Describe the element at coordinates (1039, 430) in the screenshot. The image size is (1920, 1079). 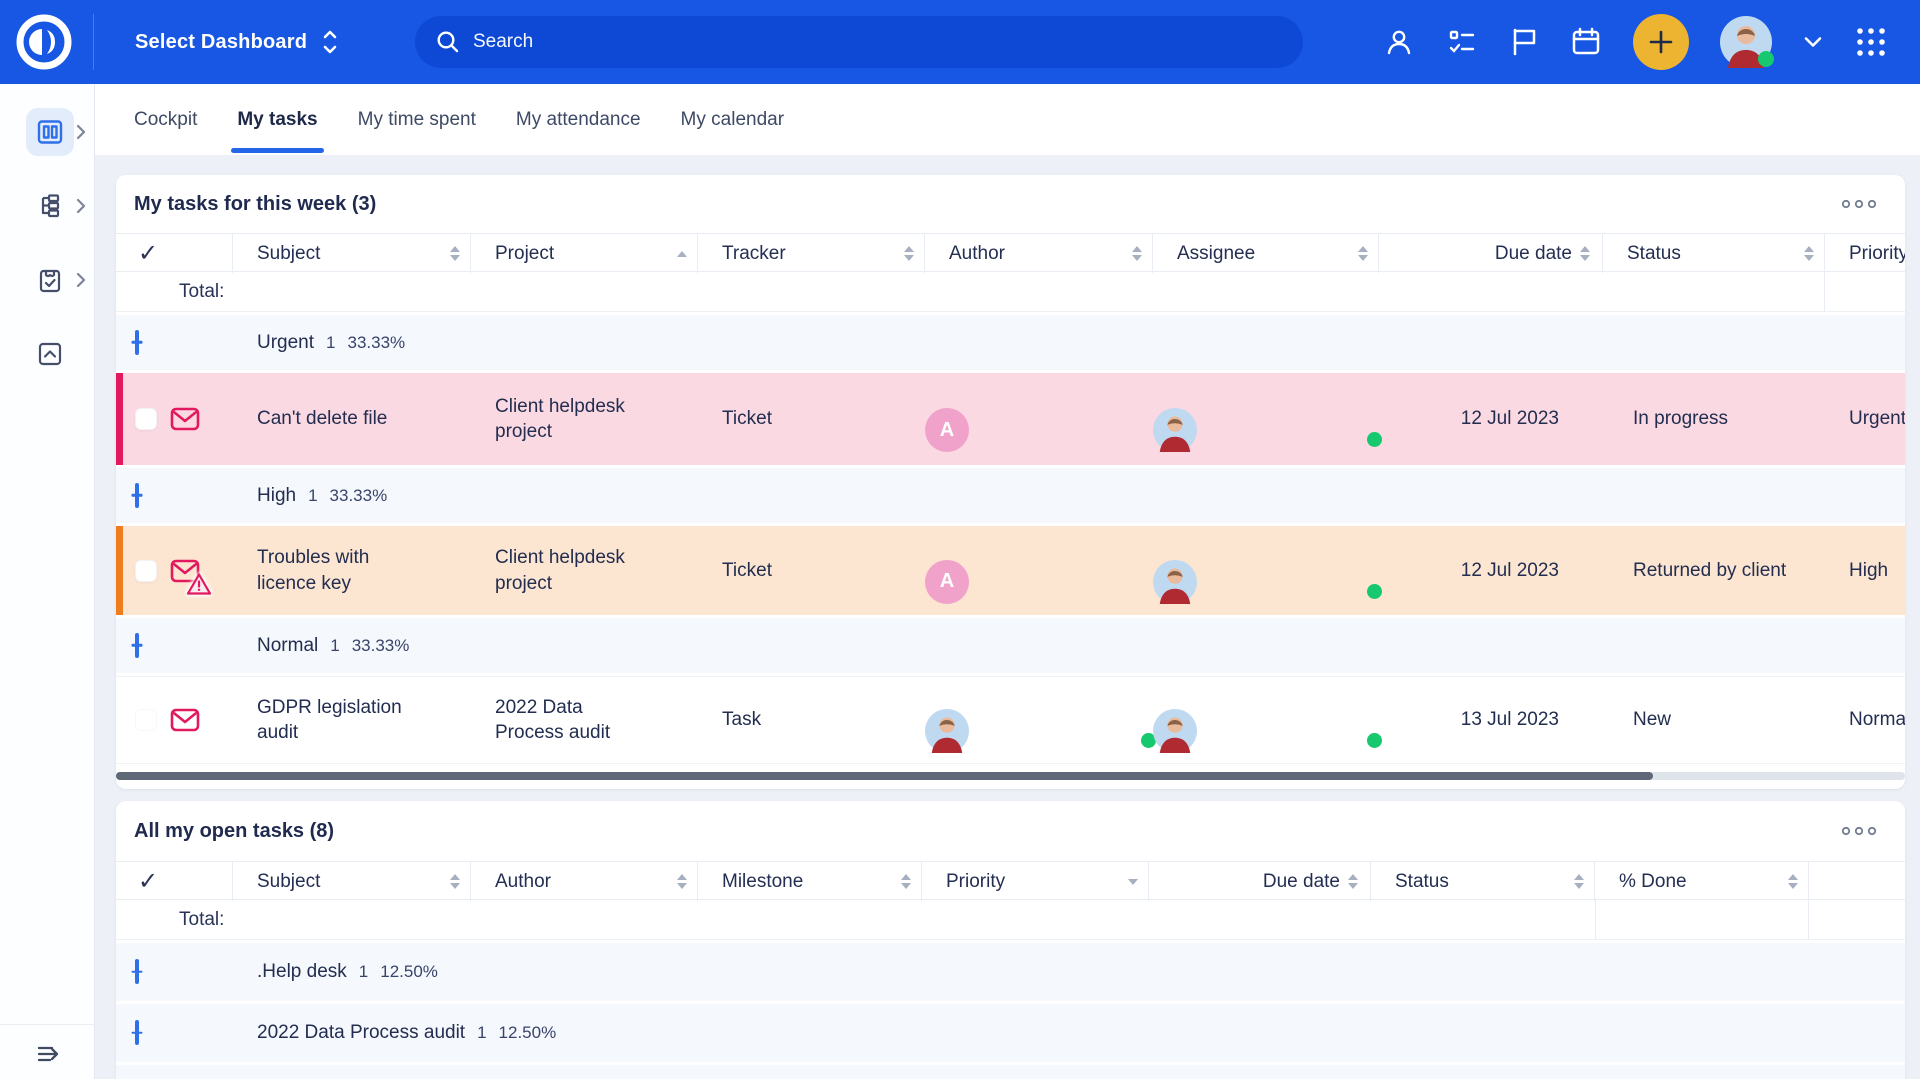
I see `author-avatar: A` at that location.